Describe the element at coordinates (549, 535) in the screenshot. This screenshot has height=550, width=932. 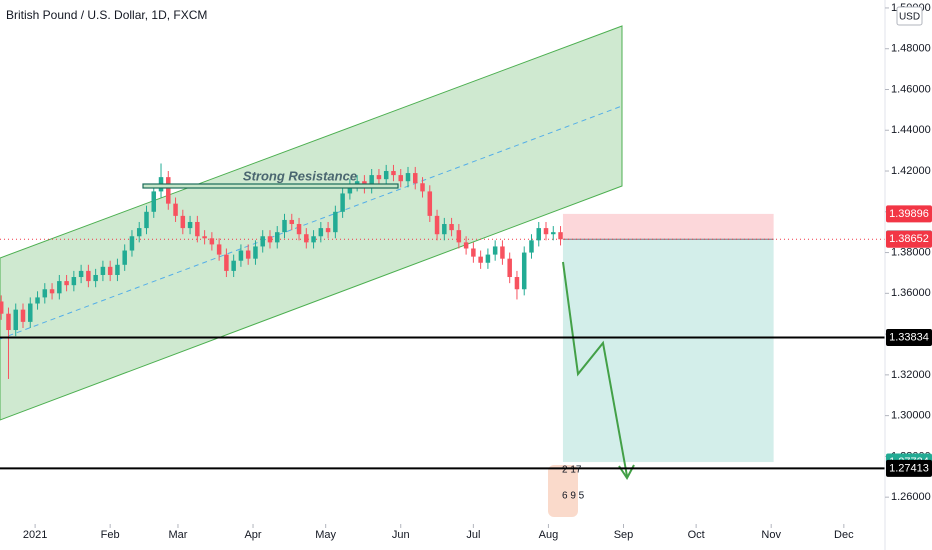
I see `x-tick-label: Aug` at that location.